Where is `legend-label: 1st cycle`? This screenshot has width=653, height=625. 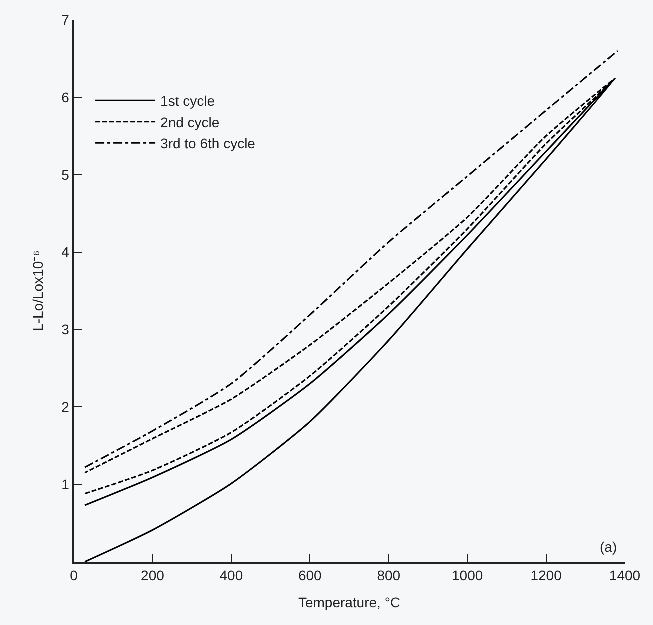
legend-label: 1st cycle is located at coordinates (188, 101).